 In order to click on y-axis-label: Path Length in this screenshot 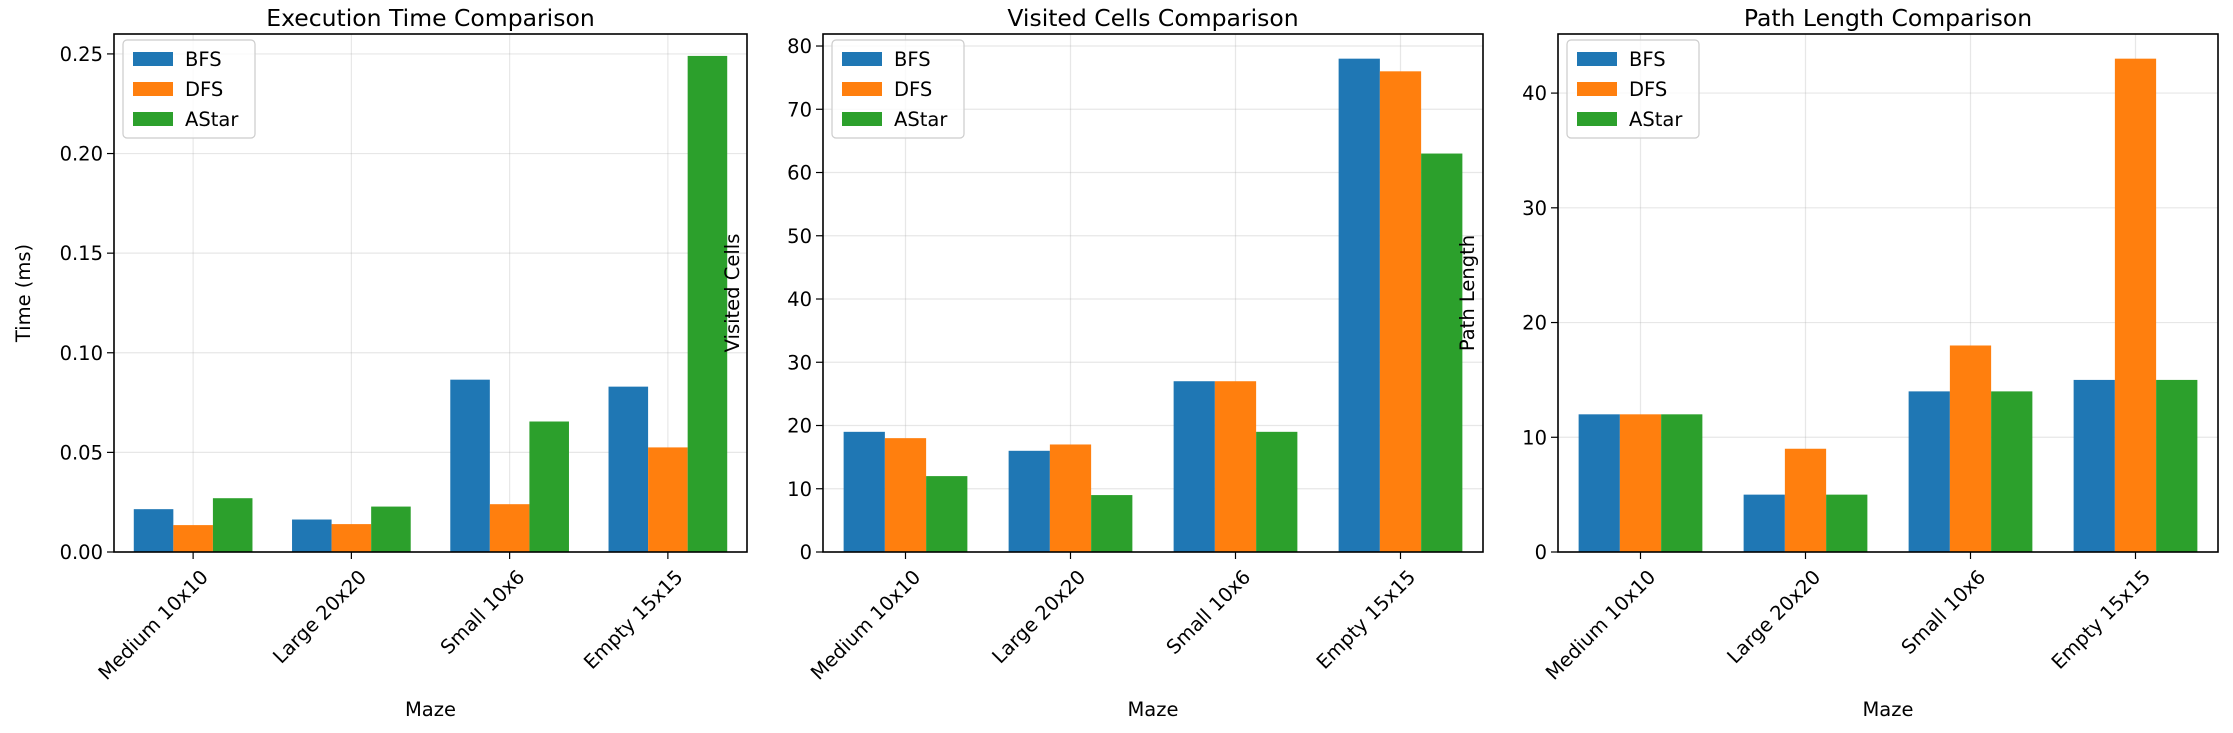, I will do `click(1467, 293)`.